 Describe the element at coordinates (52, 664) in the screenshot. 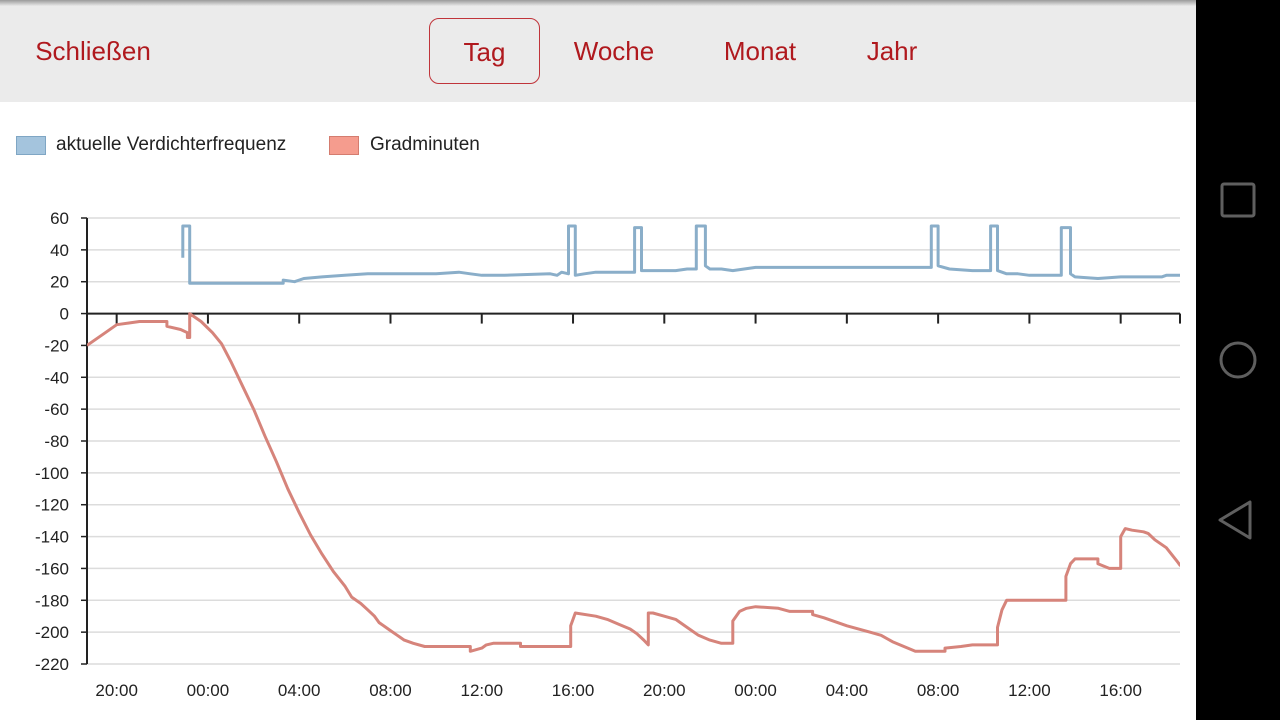

I see `y-tick-label: -220` at that location.